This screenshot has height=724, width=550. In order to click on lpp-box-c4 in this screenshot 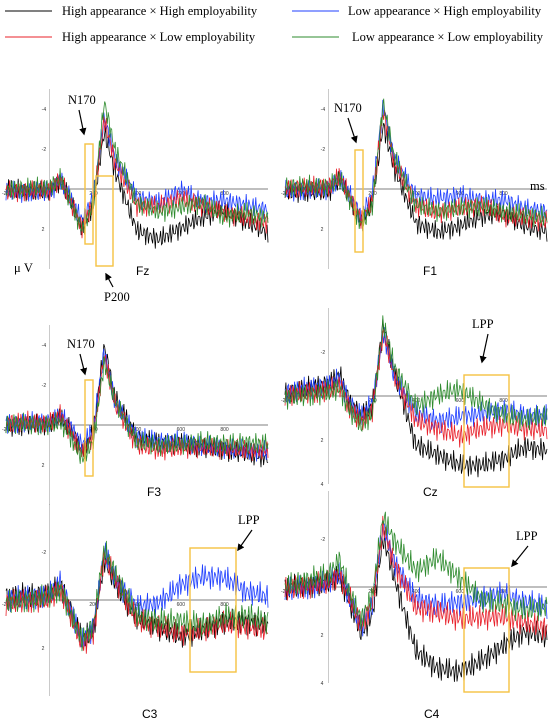, I will do `click(486, 630)`.